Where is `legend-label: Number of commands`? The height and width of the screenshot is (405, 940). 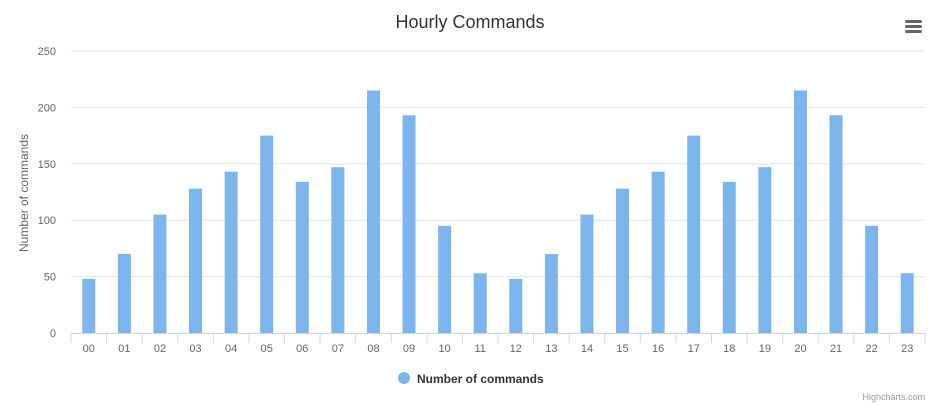
legend-label: Number of commands is located at coordinates (480, 379).